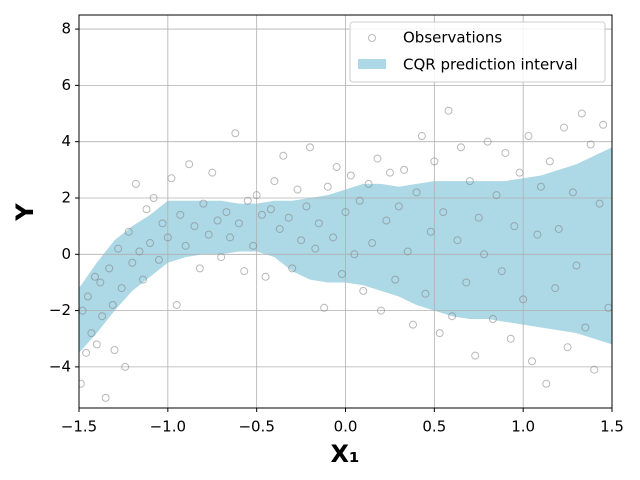 The image size is (640, 480). I want to click on x-axis-label: X₁, so click(344, 454).